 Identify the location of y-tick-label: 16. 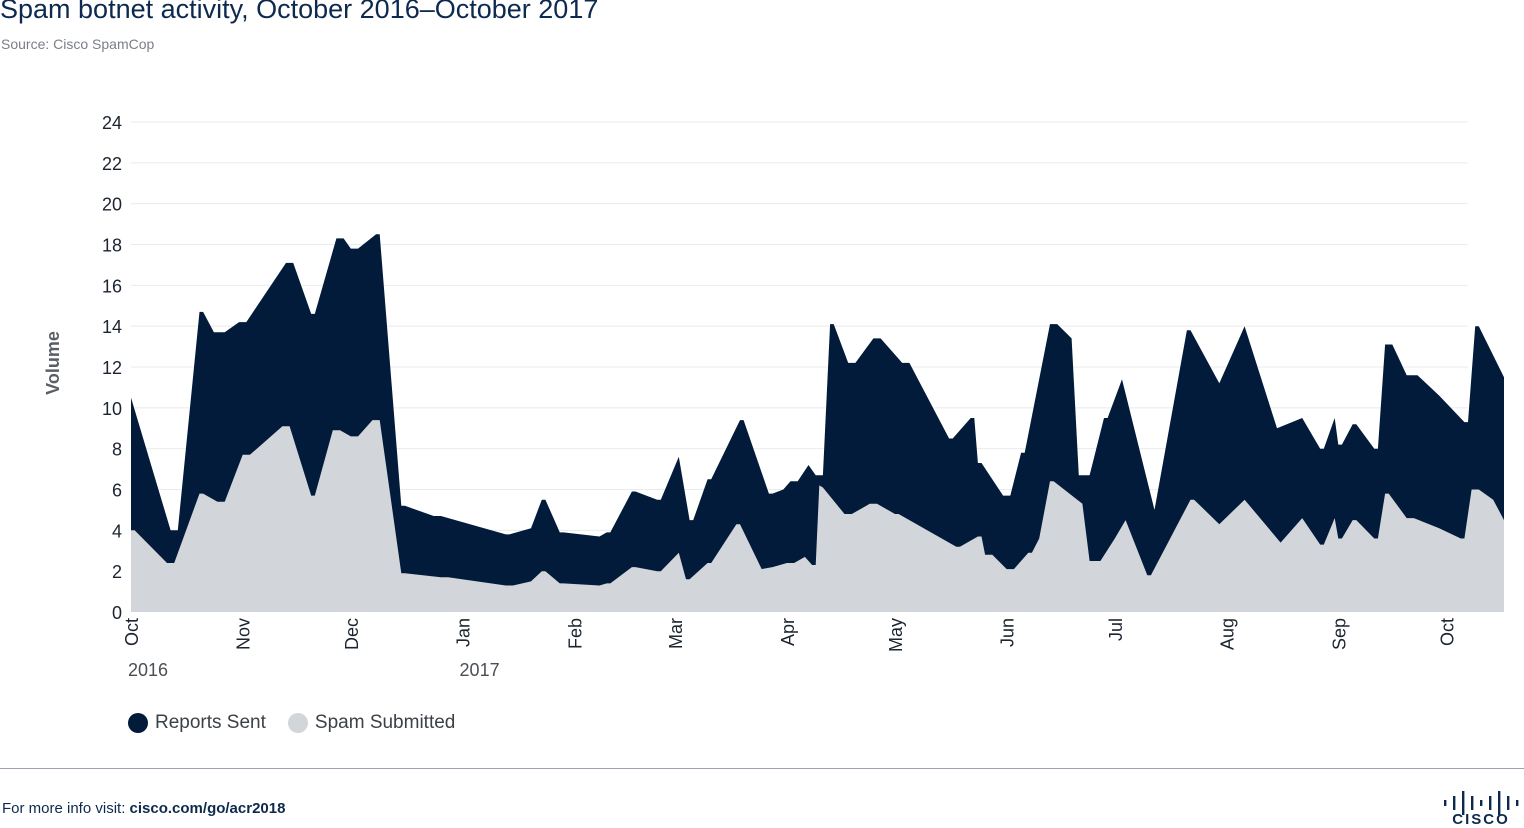
(112, 286).